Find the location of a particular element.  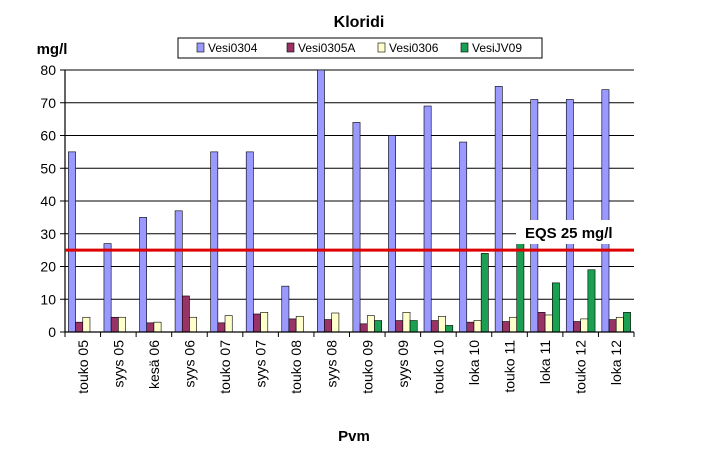

legend-box is located at coordinates (360, 48).